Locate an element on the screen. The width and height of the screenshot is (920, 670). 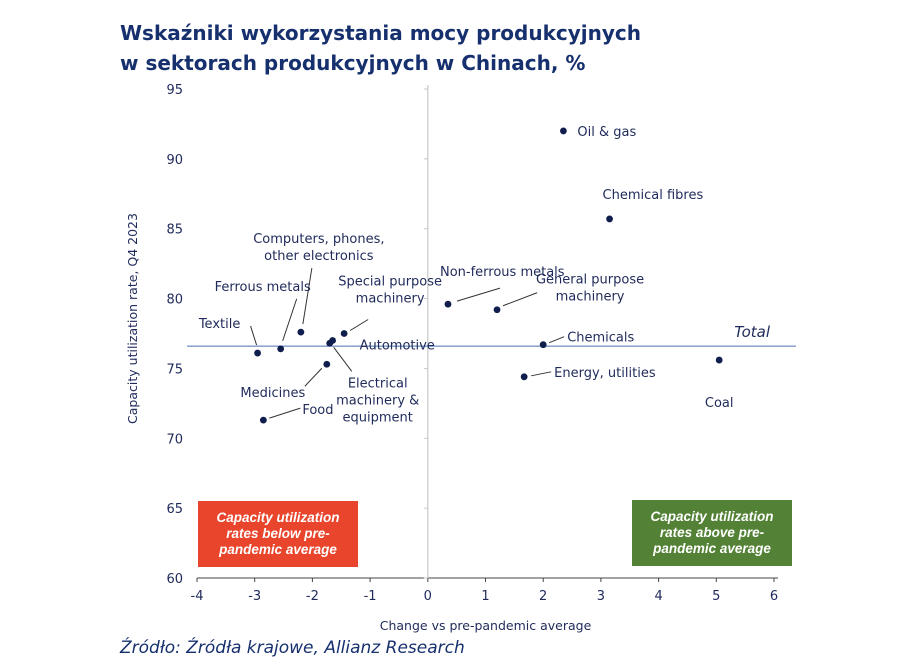
x-tick-label: 3 is located at coordinates (601, 596).